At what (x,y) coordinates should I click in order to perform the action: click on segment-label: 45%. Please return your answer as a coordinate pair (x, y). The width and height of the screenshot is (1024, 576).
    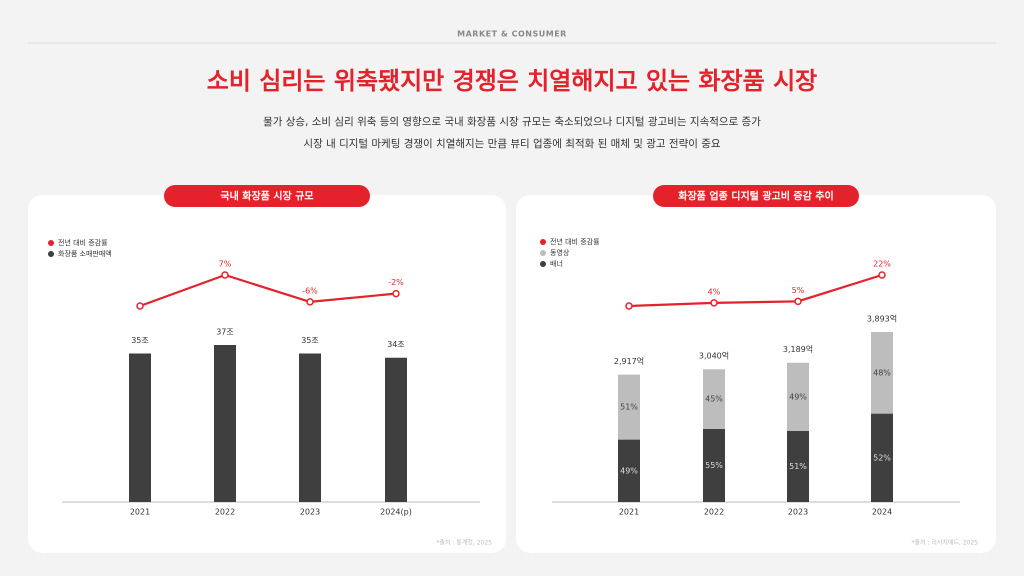
    Looking at the image, I should click on (714, 399).